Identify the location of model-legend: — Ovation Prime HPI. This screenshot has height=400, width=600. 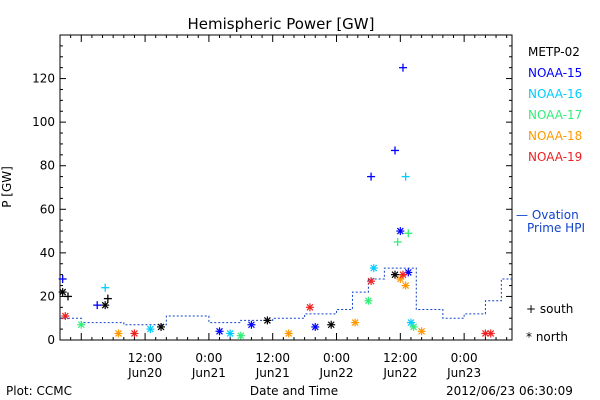
(550, 221).